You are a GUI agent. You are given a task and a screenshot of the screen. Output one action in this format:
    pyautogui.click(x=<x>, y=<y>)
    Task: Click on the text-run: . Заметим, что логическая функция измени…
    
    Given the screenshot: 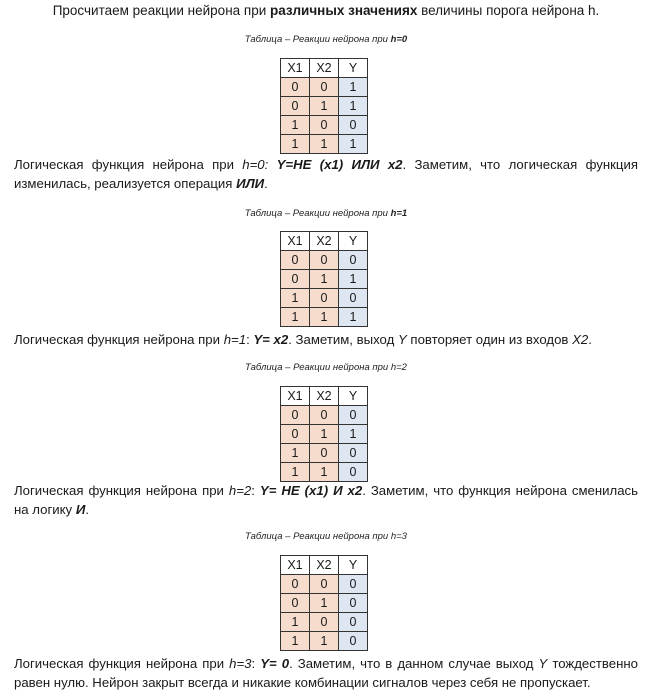 What is the action you would take?
    pyautogui.click(x=326, y=174)
    